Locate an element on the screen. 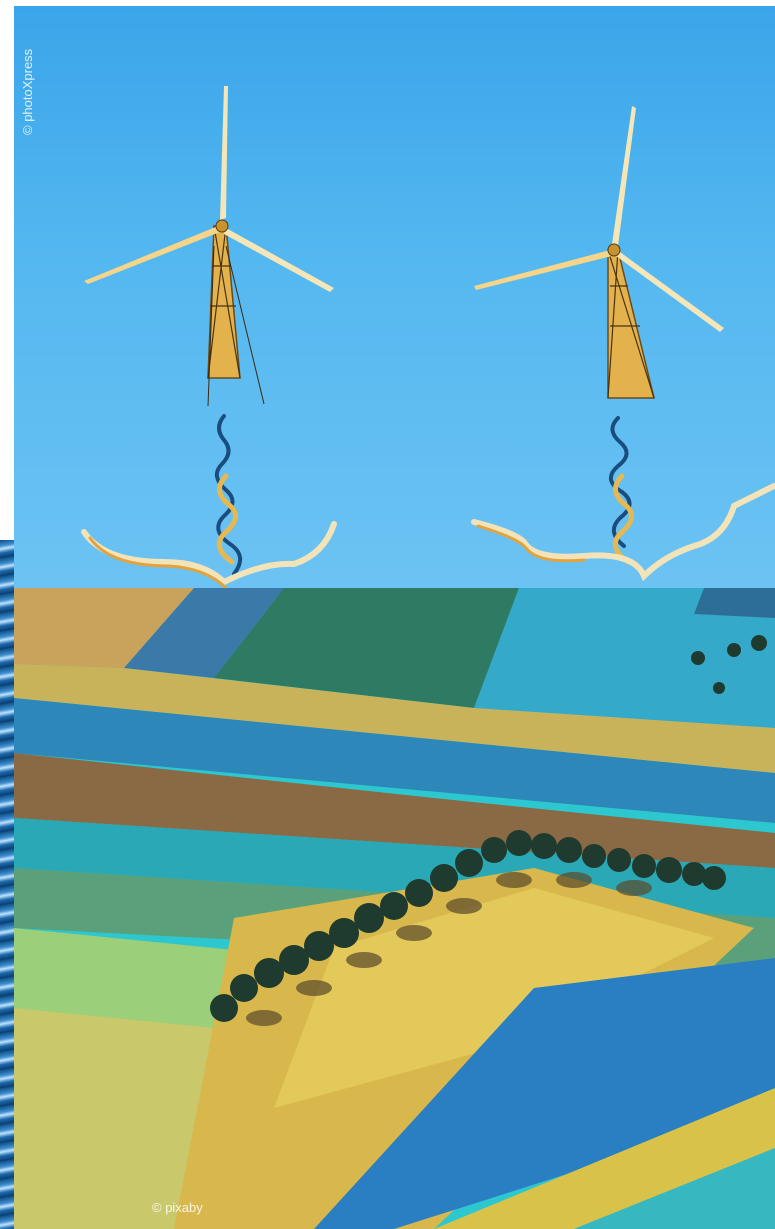 This screenshot has width=775, height=1229. right-turbine is located at coordinates (599, 252).